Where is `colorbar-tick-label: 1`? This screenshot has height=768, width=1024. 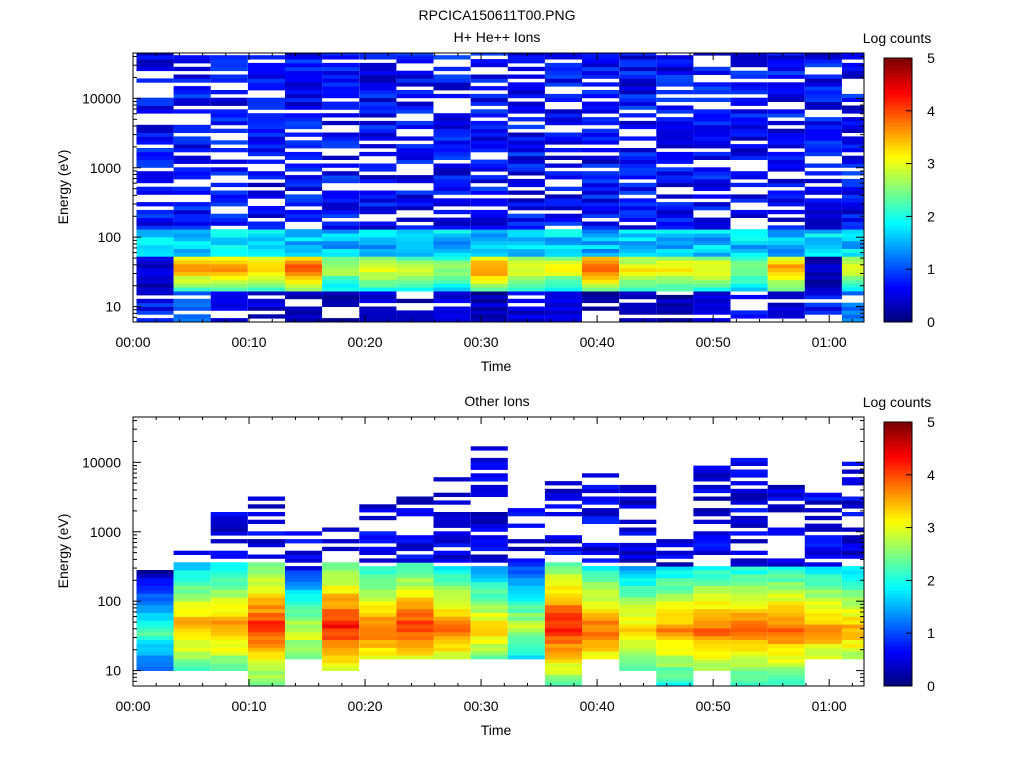
colorbar-tick-label: 1 is located at coordinates (931, 269).